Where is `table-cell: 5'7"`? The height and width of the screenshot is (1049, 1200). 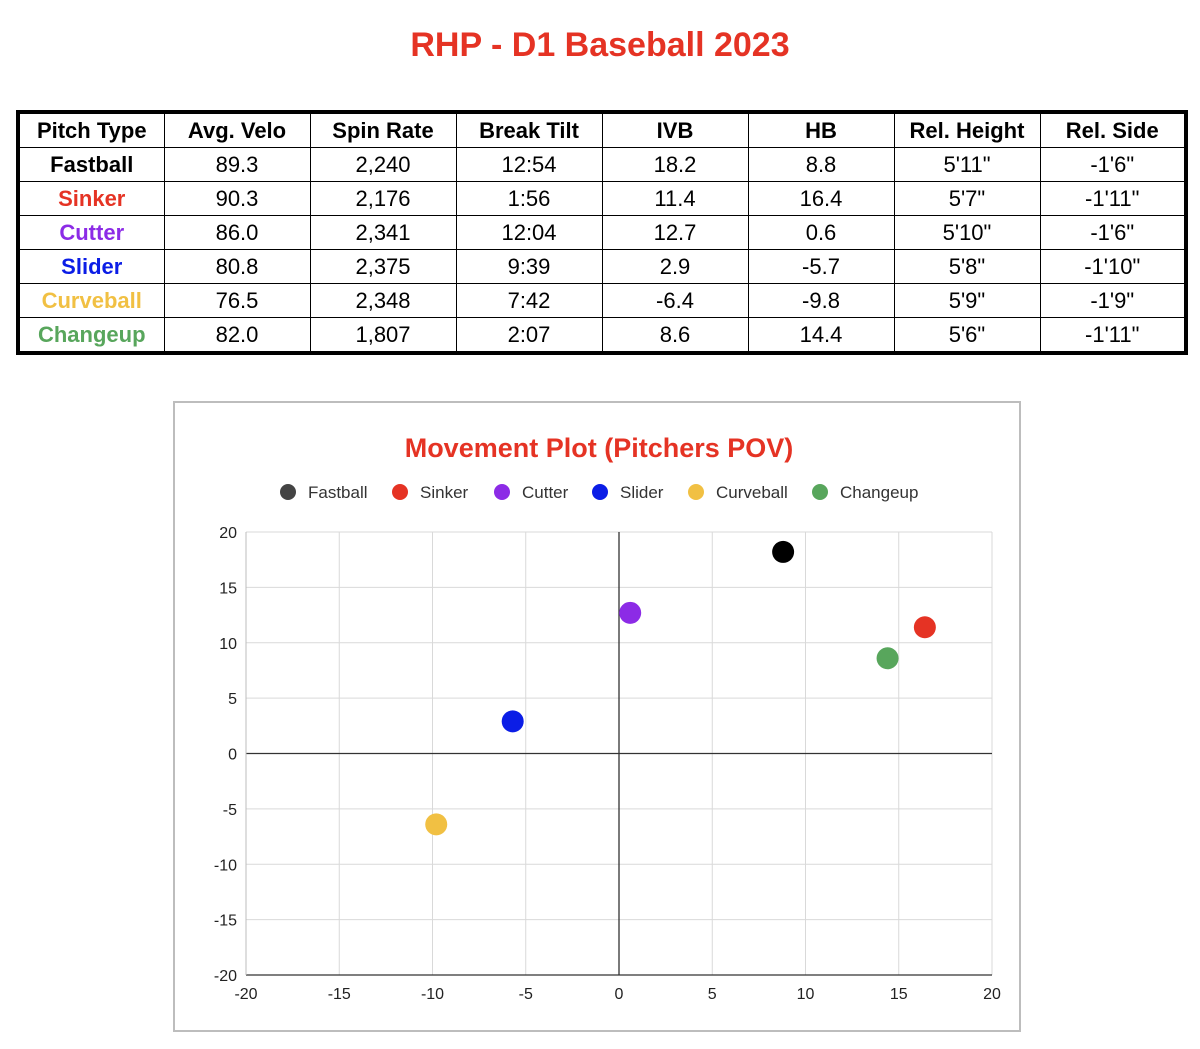
table-cell: 5'7" is located at coordinates (967, 198).